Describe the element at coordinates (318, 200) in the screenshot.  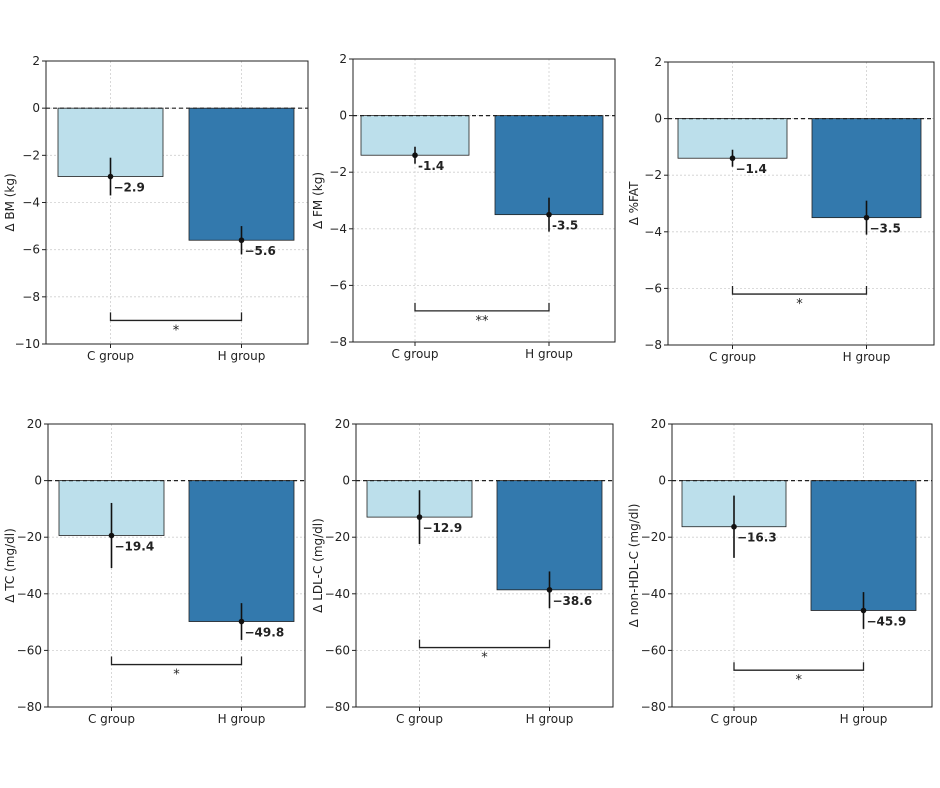
I see `y-axis-label: Δ FM (kg)` at that location.